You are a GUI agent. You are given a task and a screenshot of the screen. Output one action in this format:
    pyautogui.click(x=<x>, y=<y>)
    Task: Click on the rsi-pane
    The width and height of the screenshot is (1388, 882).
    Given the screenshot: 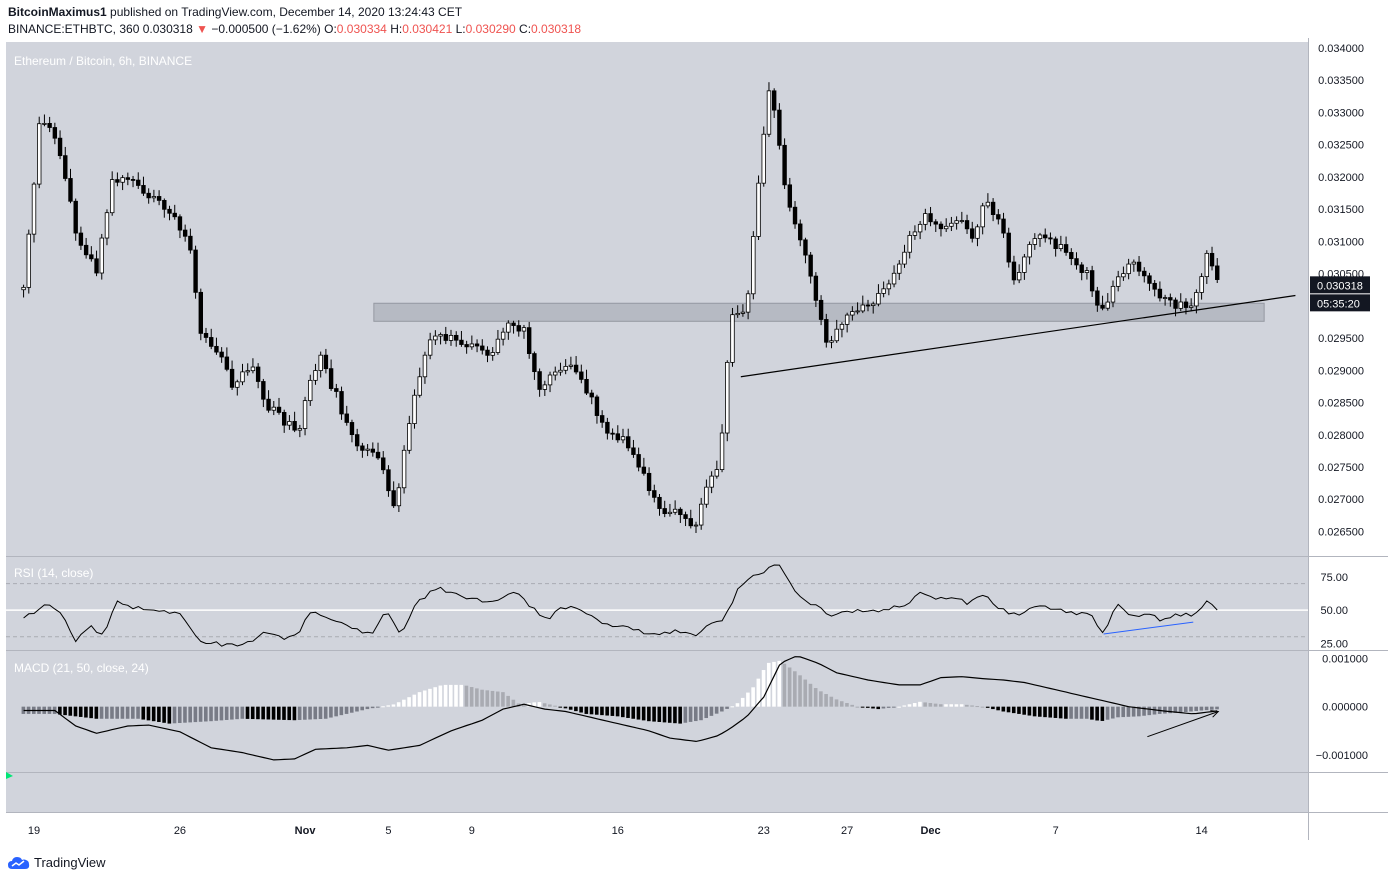 What is the action you would take?
    pyautogui.click(x=657, y=603)
    